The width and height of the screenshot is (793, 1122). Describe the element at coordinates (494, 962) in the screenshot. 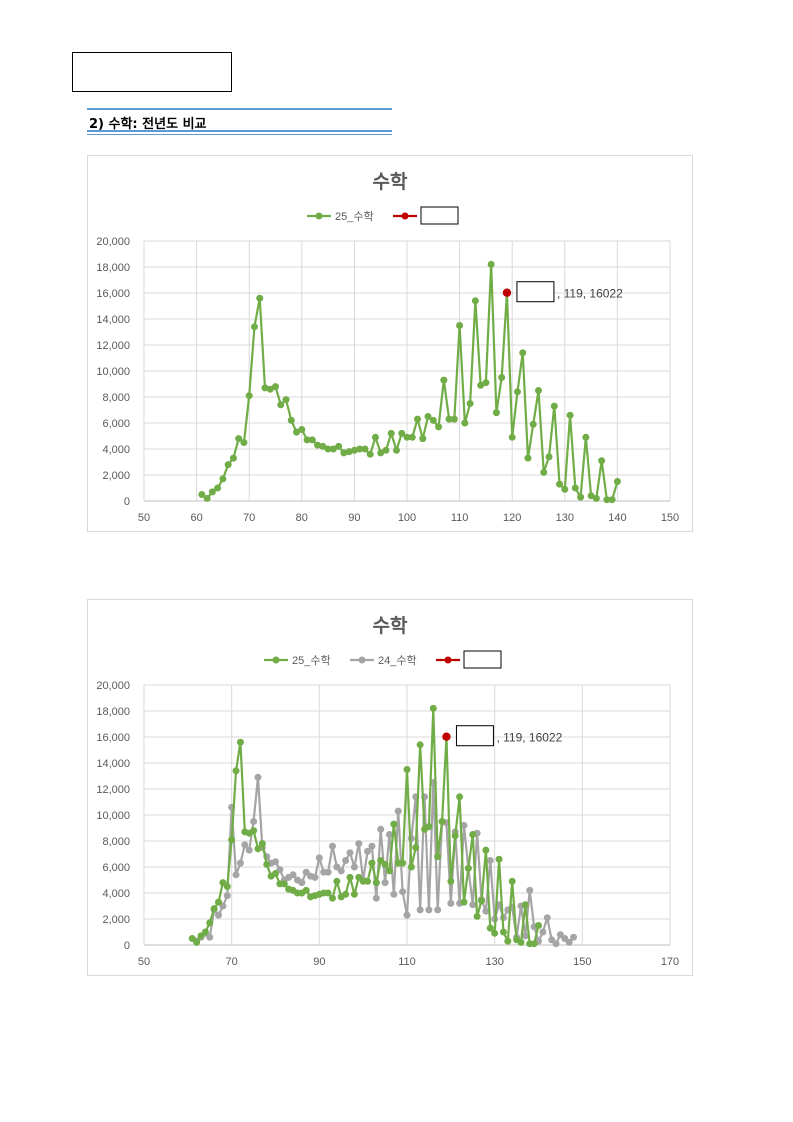

I see `x-tick-label: 130` at that location.